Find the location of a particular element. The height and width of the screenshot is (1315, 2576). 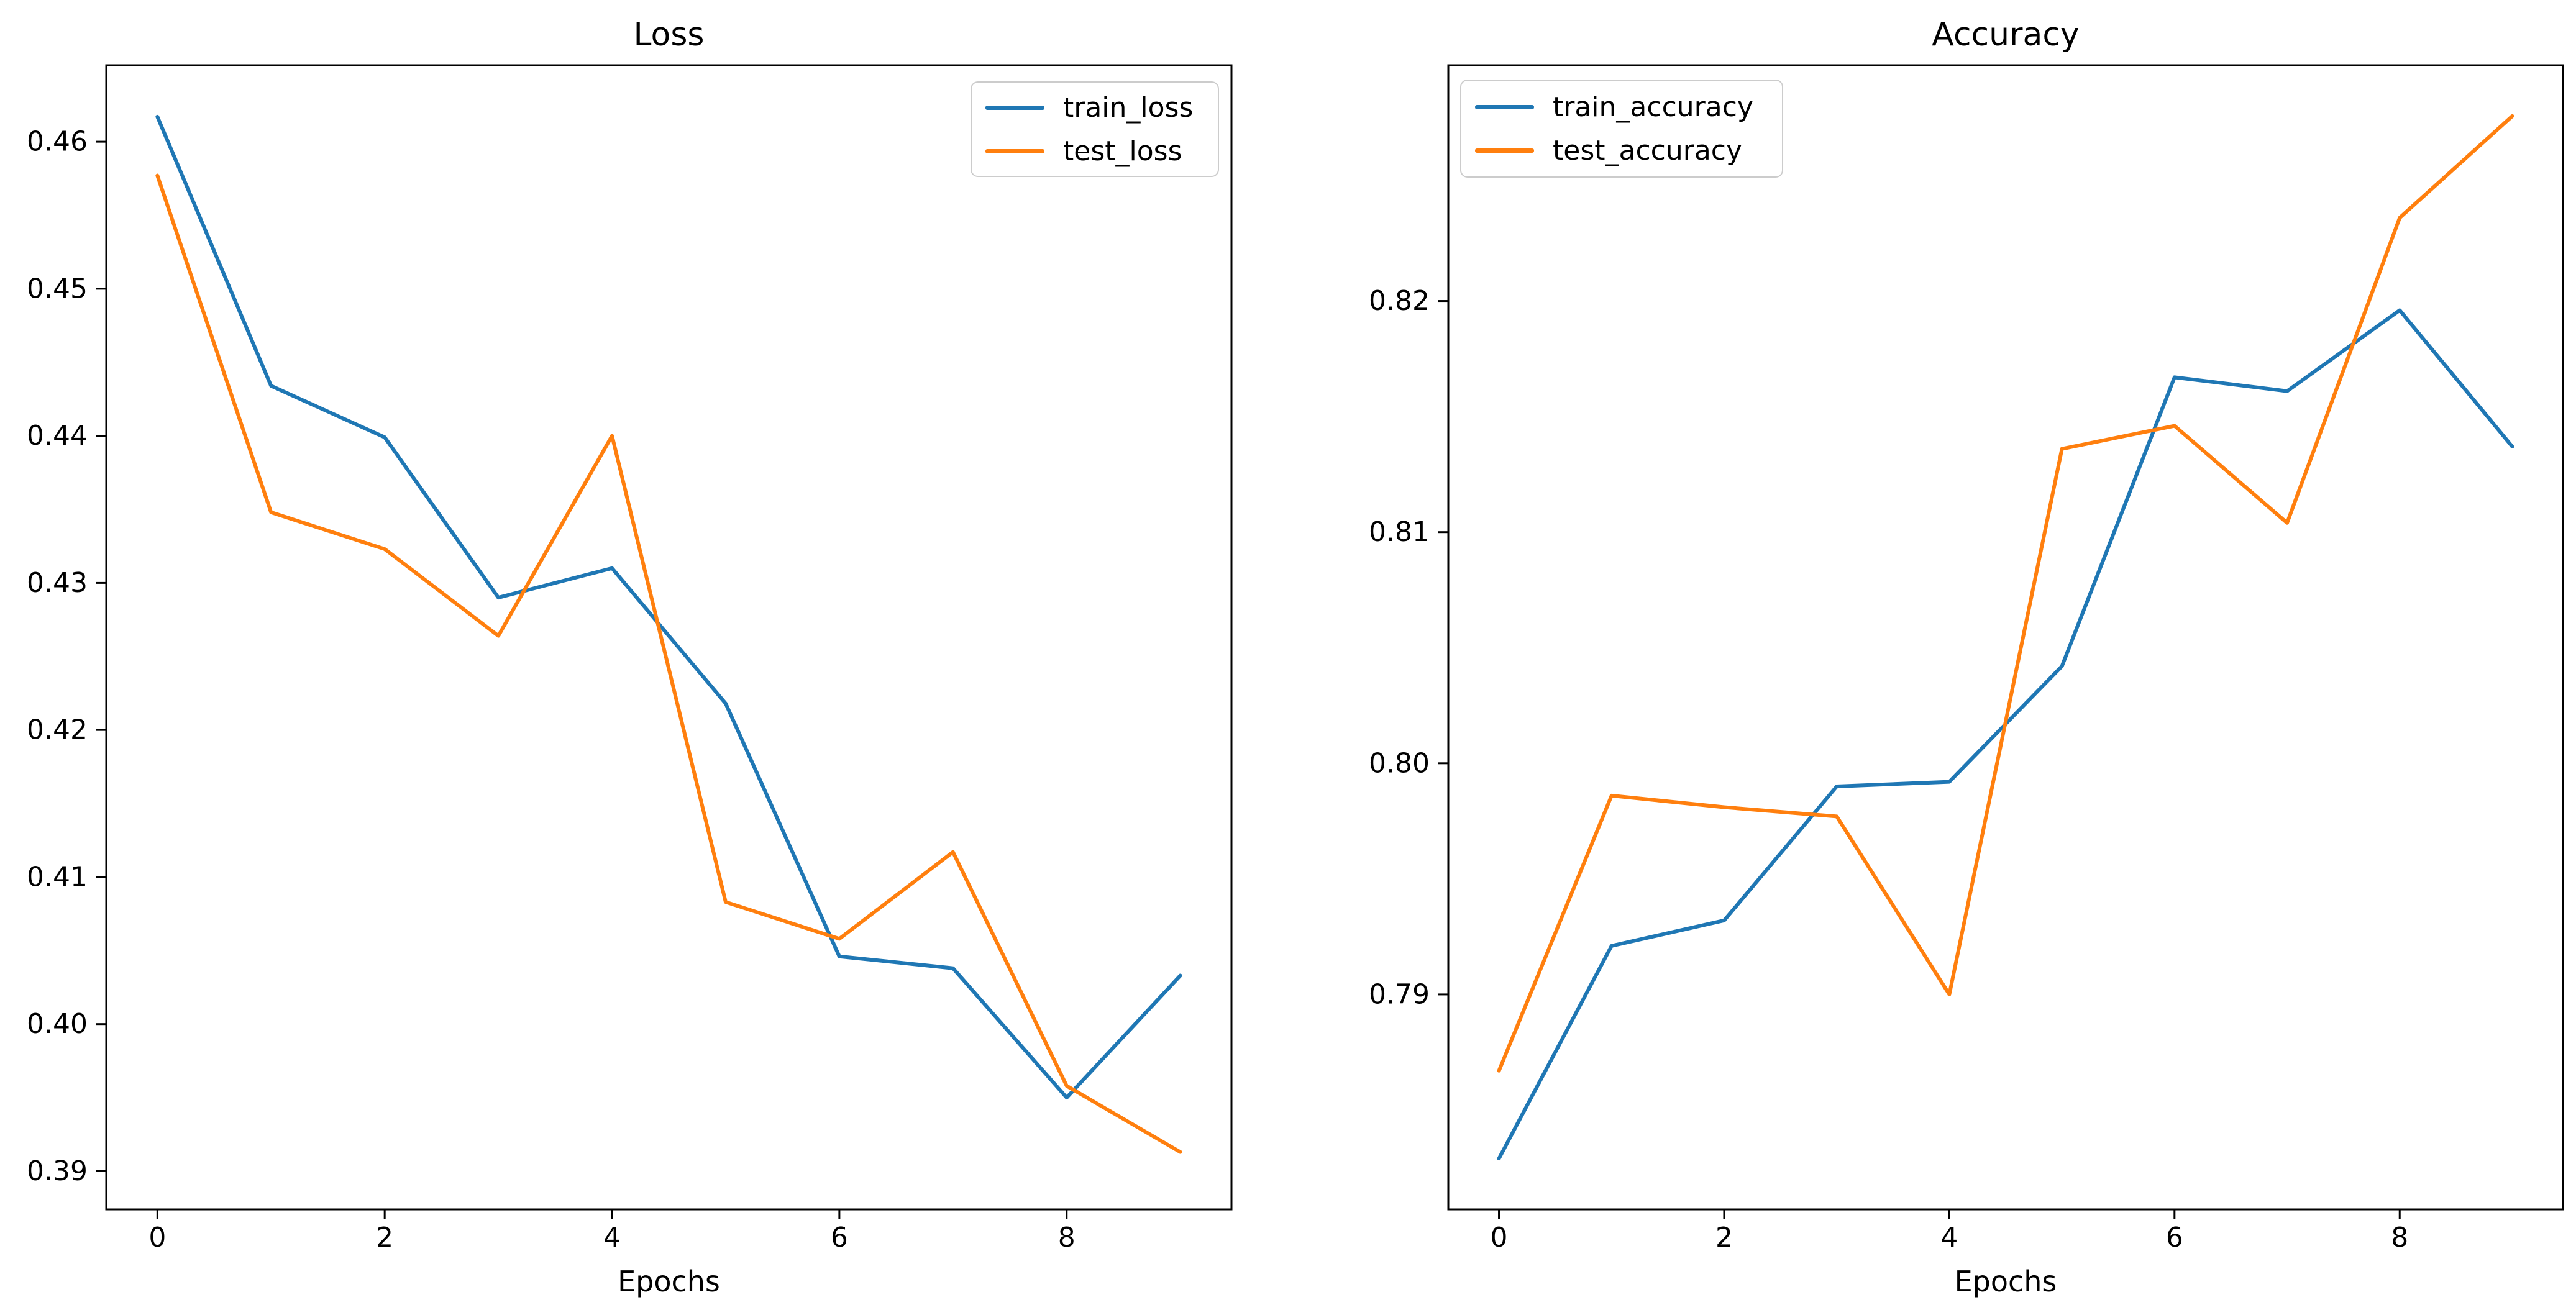

x-axis-label-accuracy: Epochs is located at coordinates (2005, 1281).